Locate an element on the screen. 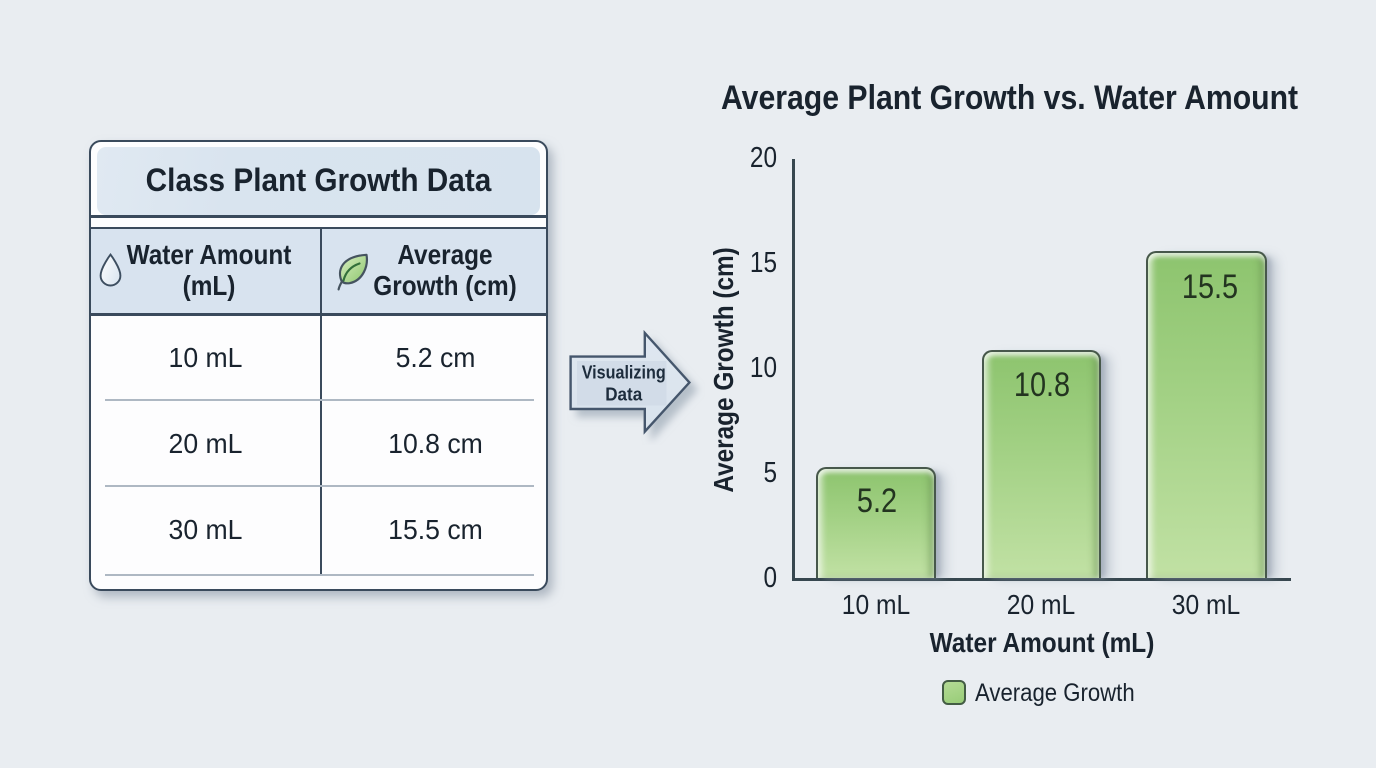  svg-text: Visualizing is located at coordinates (624, 372).